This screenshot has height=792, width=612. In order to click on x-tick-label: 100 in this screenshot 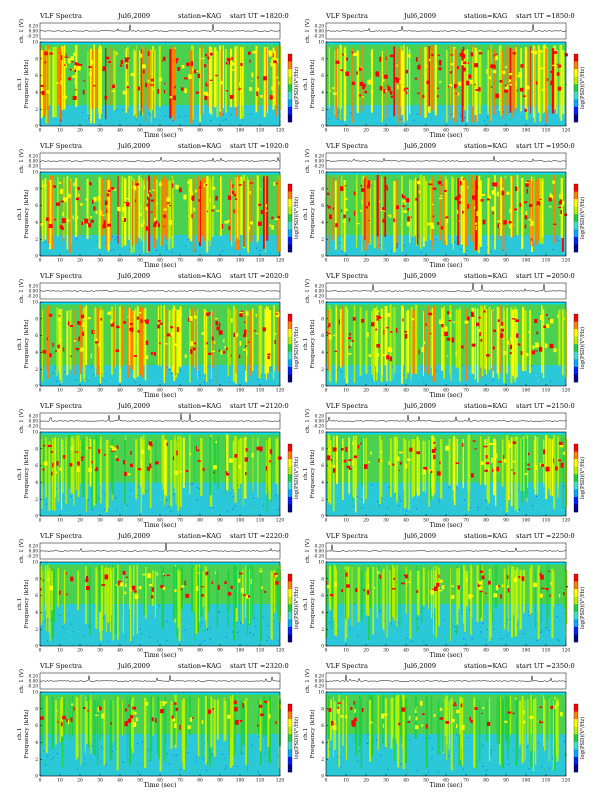, I will do `click(240, 131)`.